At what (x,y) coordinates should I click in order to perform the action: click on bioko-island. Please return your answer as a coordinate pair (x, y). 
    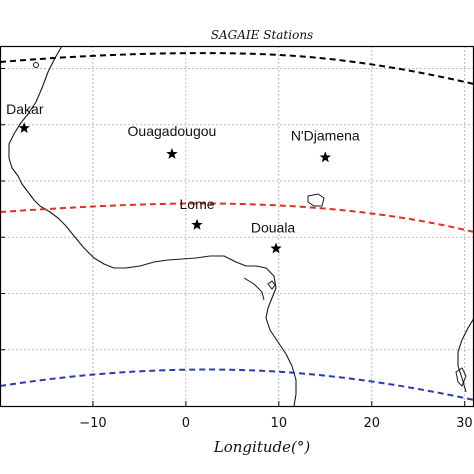
    Looking at the image, I should click on (271, 285).